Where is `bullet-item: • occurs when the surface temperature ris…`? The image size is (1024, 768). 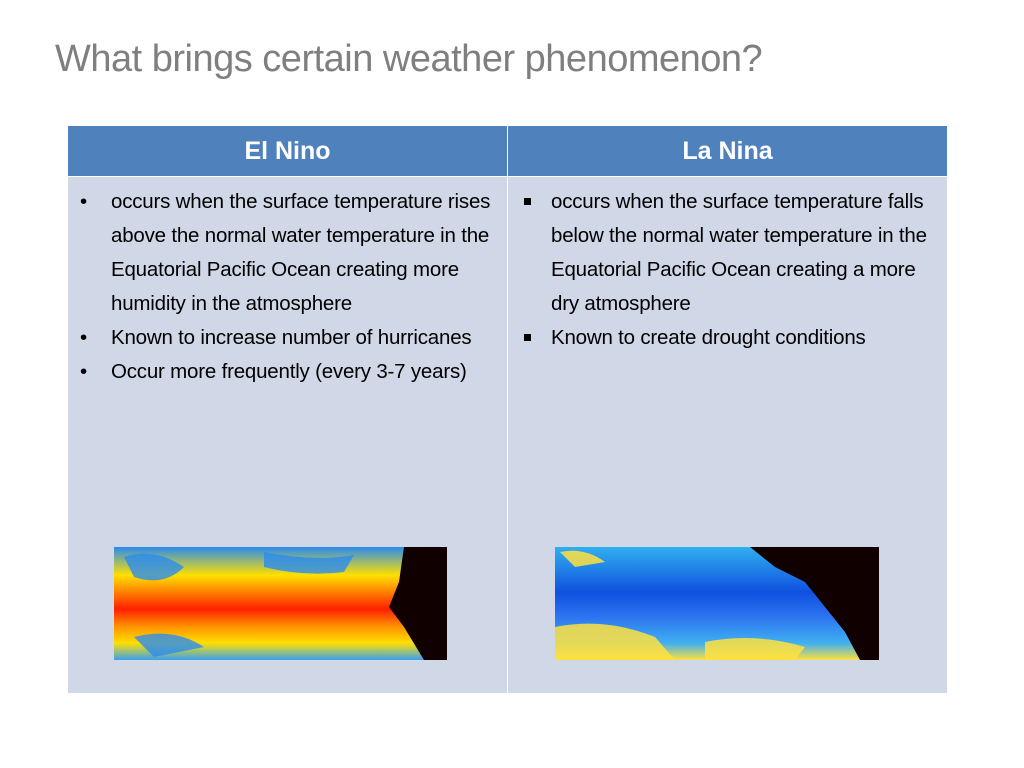 bullet-item: • occurs when the surface temperature ris… is located at coordinates (283, 253).